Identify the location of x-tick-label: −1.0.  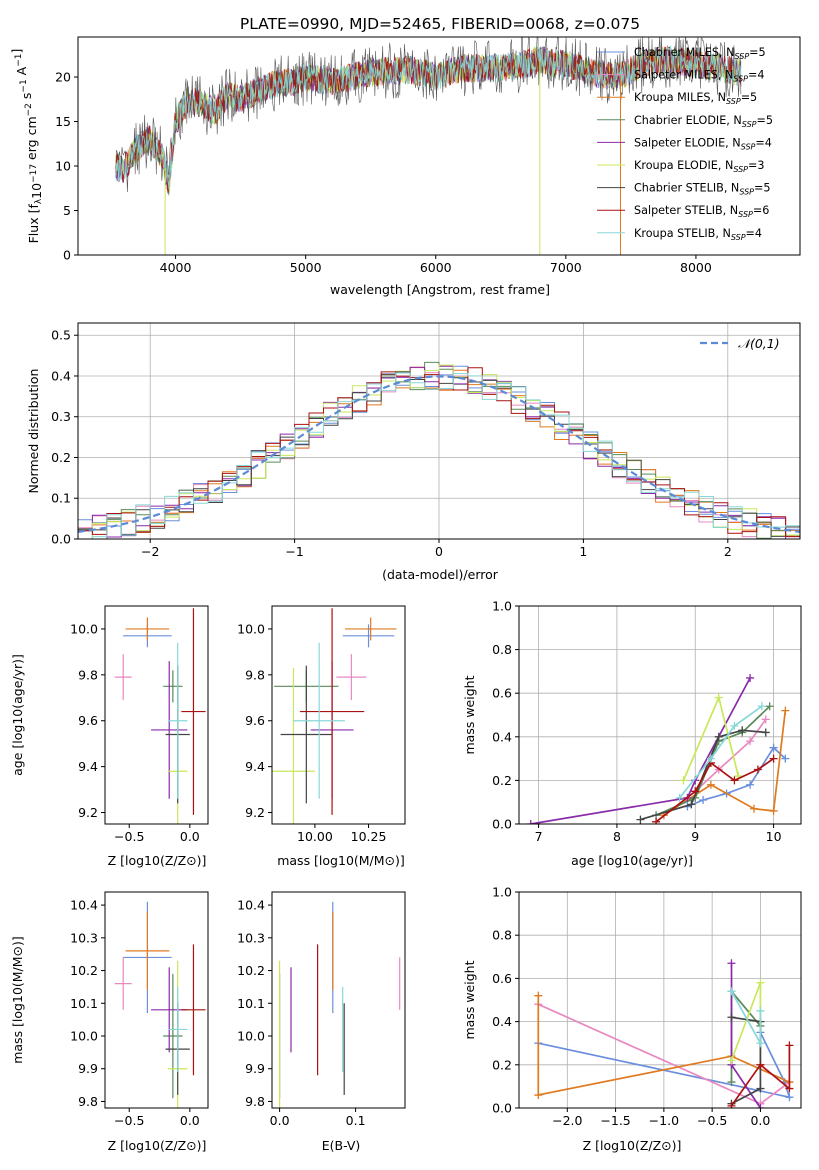
(664, 1120).